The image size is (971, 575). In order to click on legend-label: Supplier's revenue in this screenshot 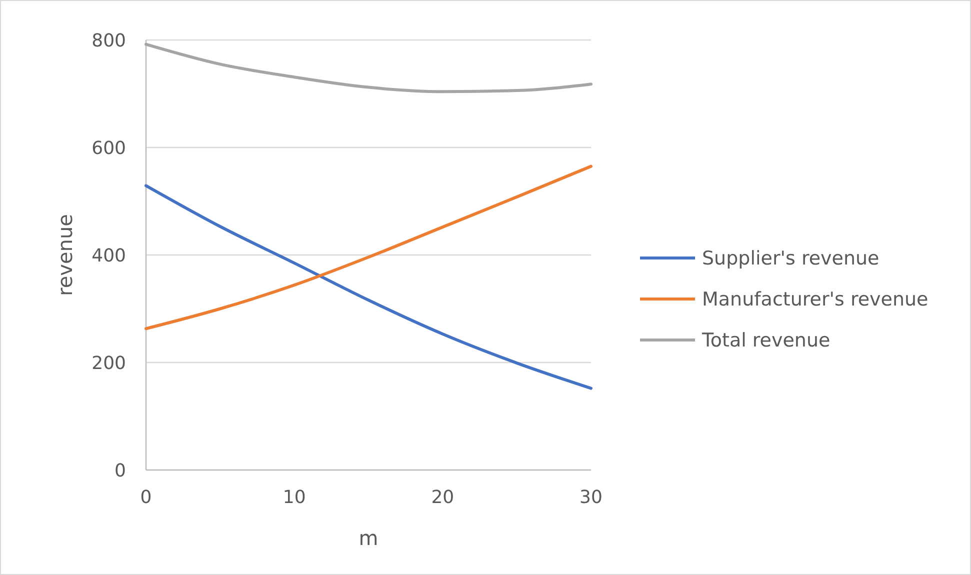, I will do `click(791, 259)`.